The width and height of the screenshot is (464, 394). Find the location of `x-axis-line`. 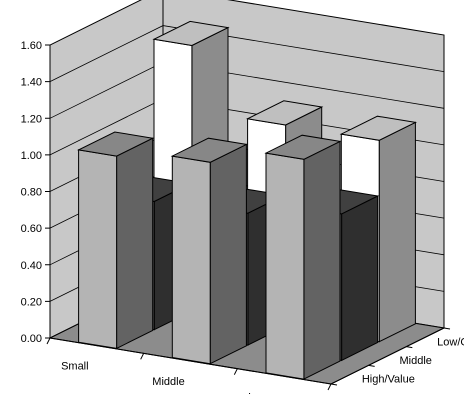

x-axis-line is located at coordinates (190, 361).